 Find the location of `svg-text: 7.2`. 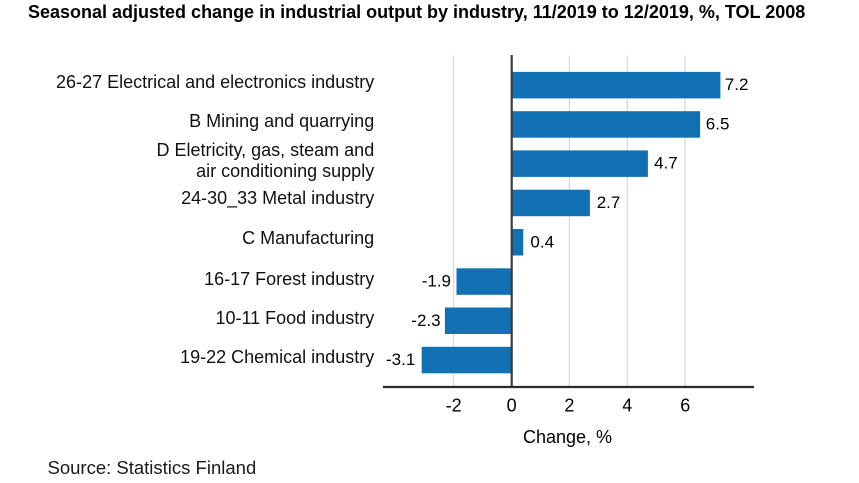

svg-text: 7.2 is located at coordinates (737, 84).